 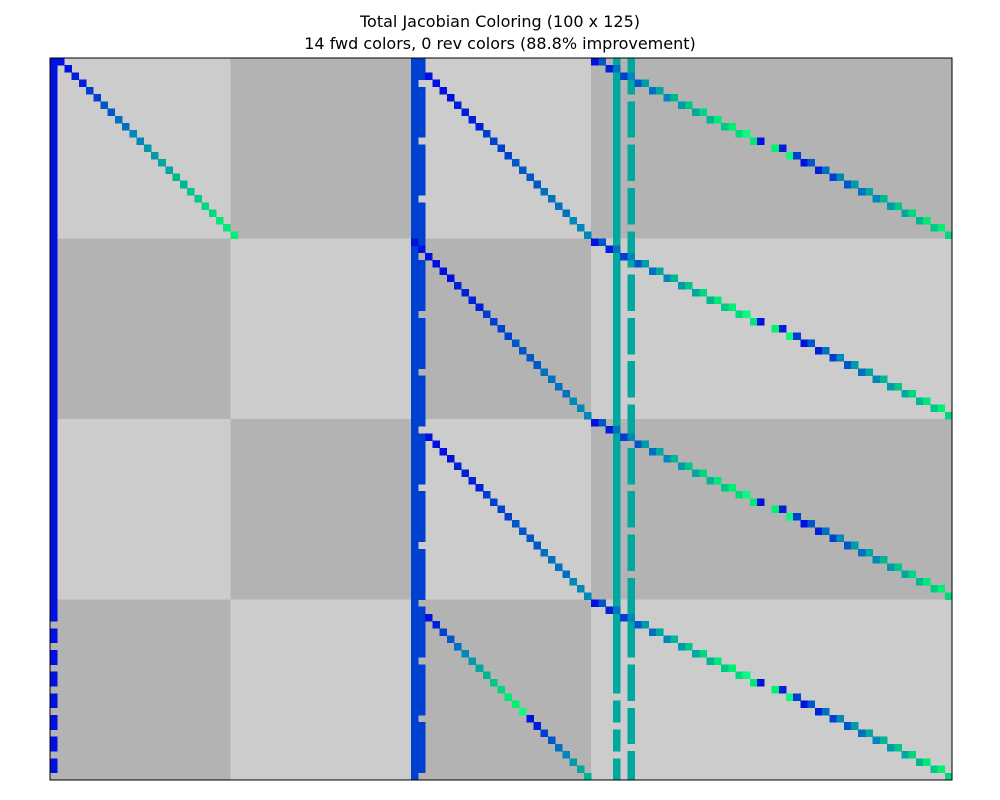 I want to click on block-background, so click(x=320, y=328).